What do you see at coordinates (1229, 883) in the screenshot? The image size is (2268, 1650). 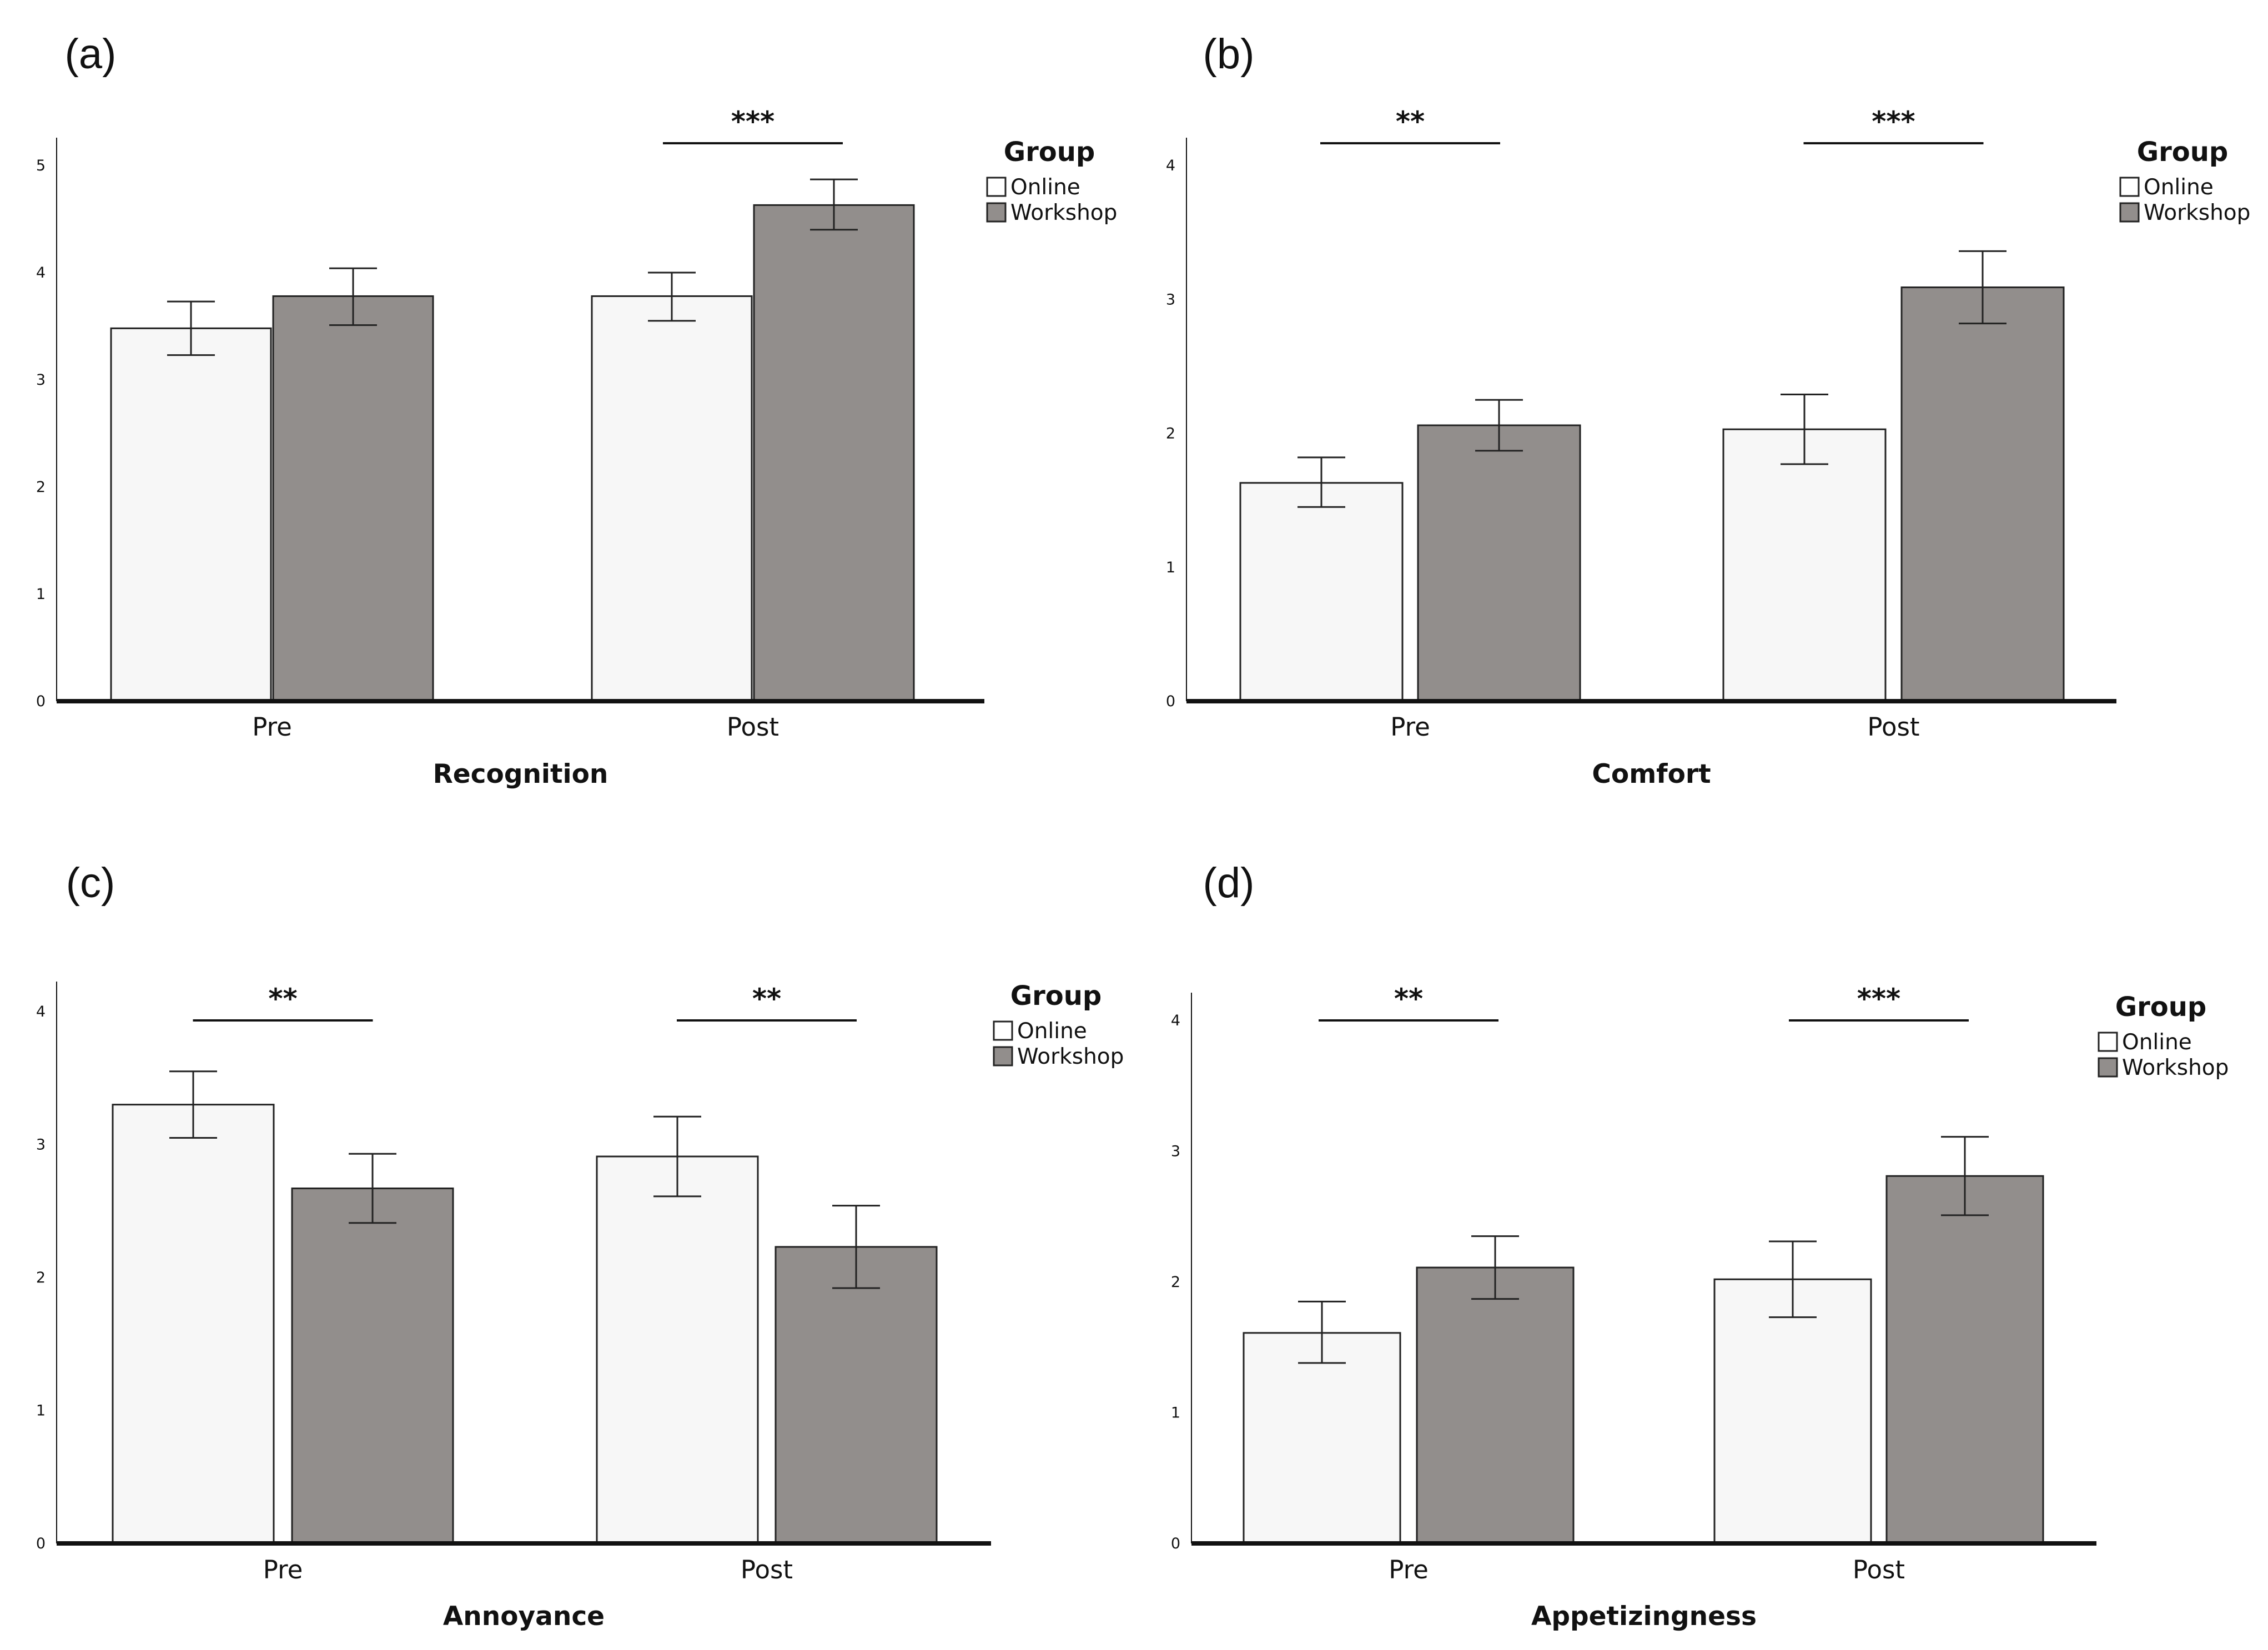 I see `panel-label: (d)` at bounding box center [1229, 883].